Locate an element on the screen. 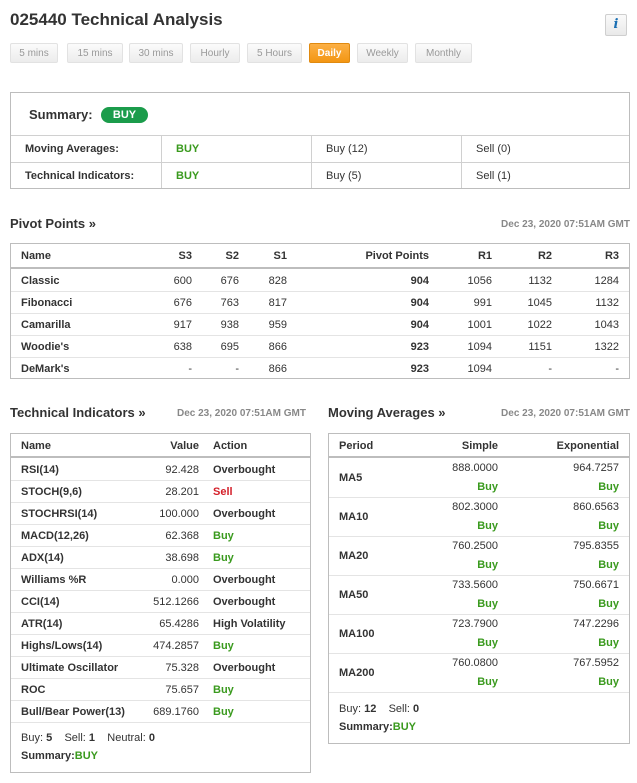 Image resolution: width=637 pixels, height=783 pixels. tab-monthly: Monthly is located at coordinates (443, 53).